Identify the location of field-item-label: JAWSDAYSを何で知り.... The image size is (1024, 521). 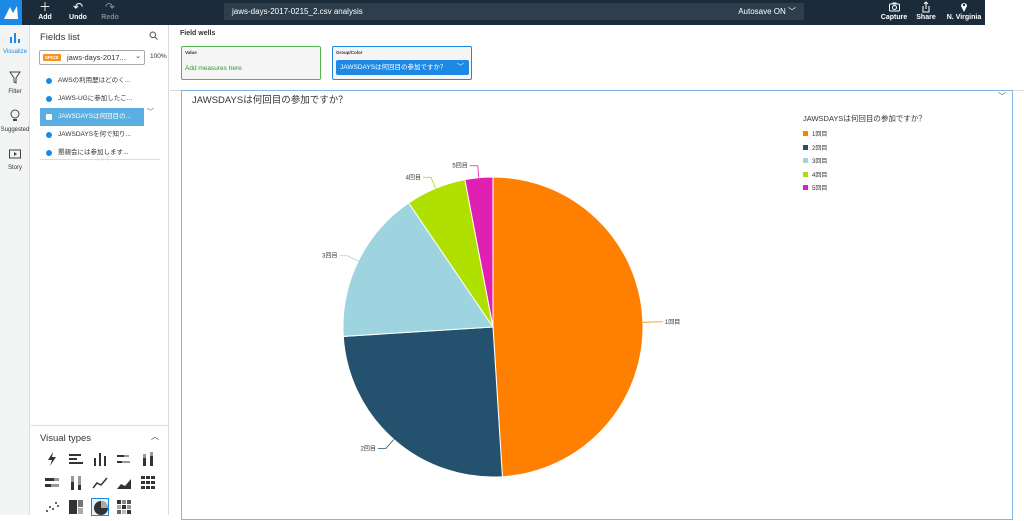
(94, 134).